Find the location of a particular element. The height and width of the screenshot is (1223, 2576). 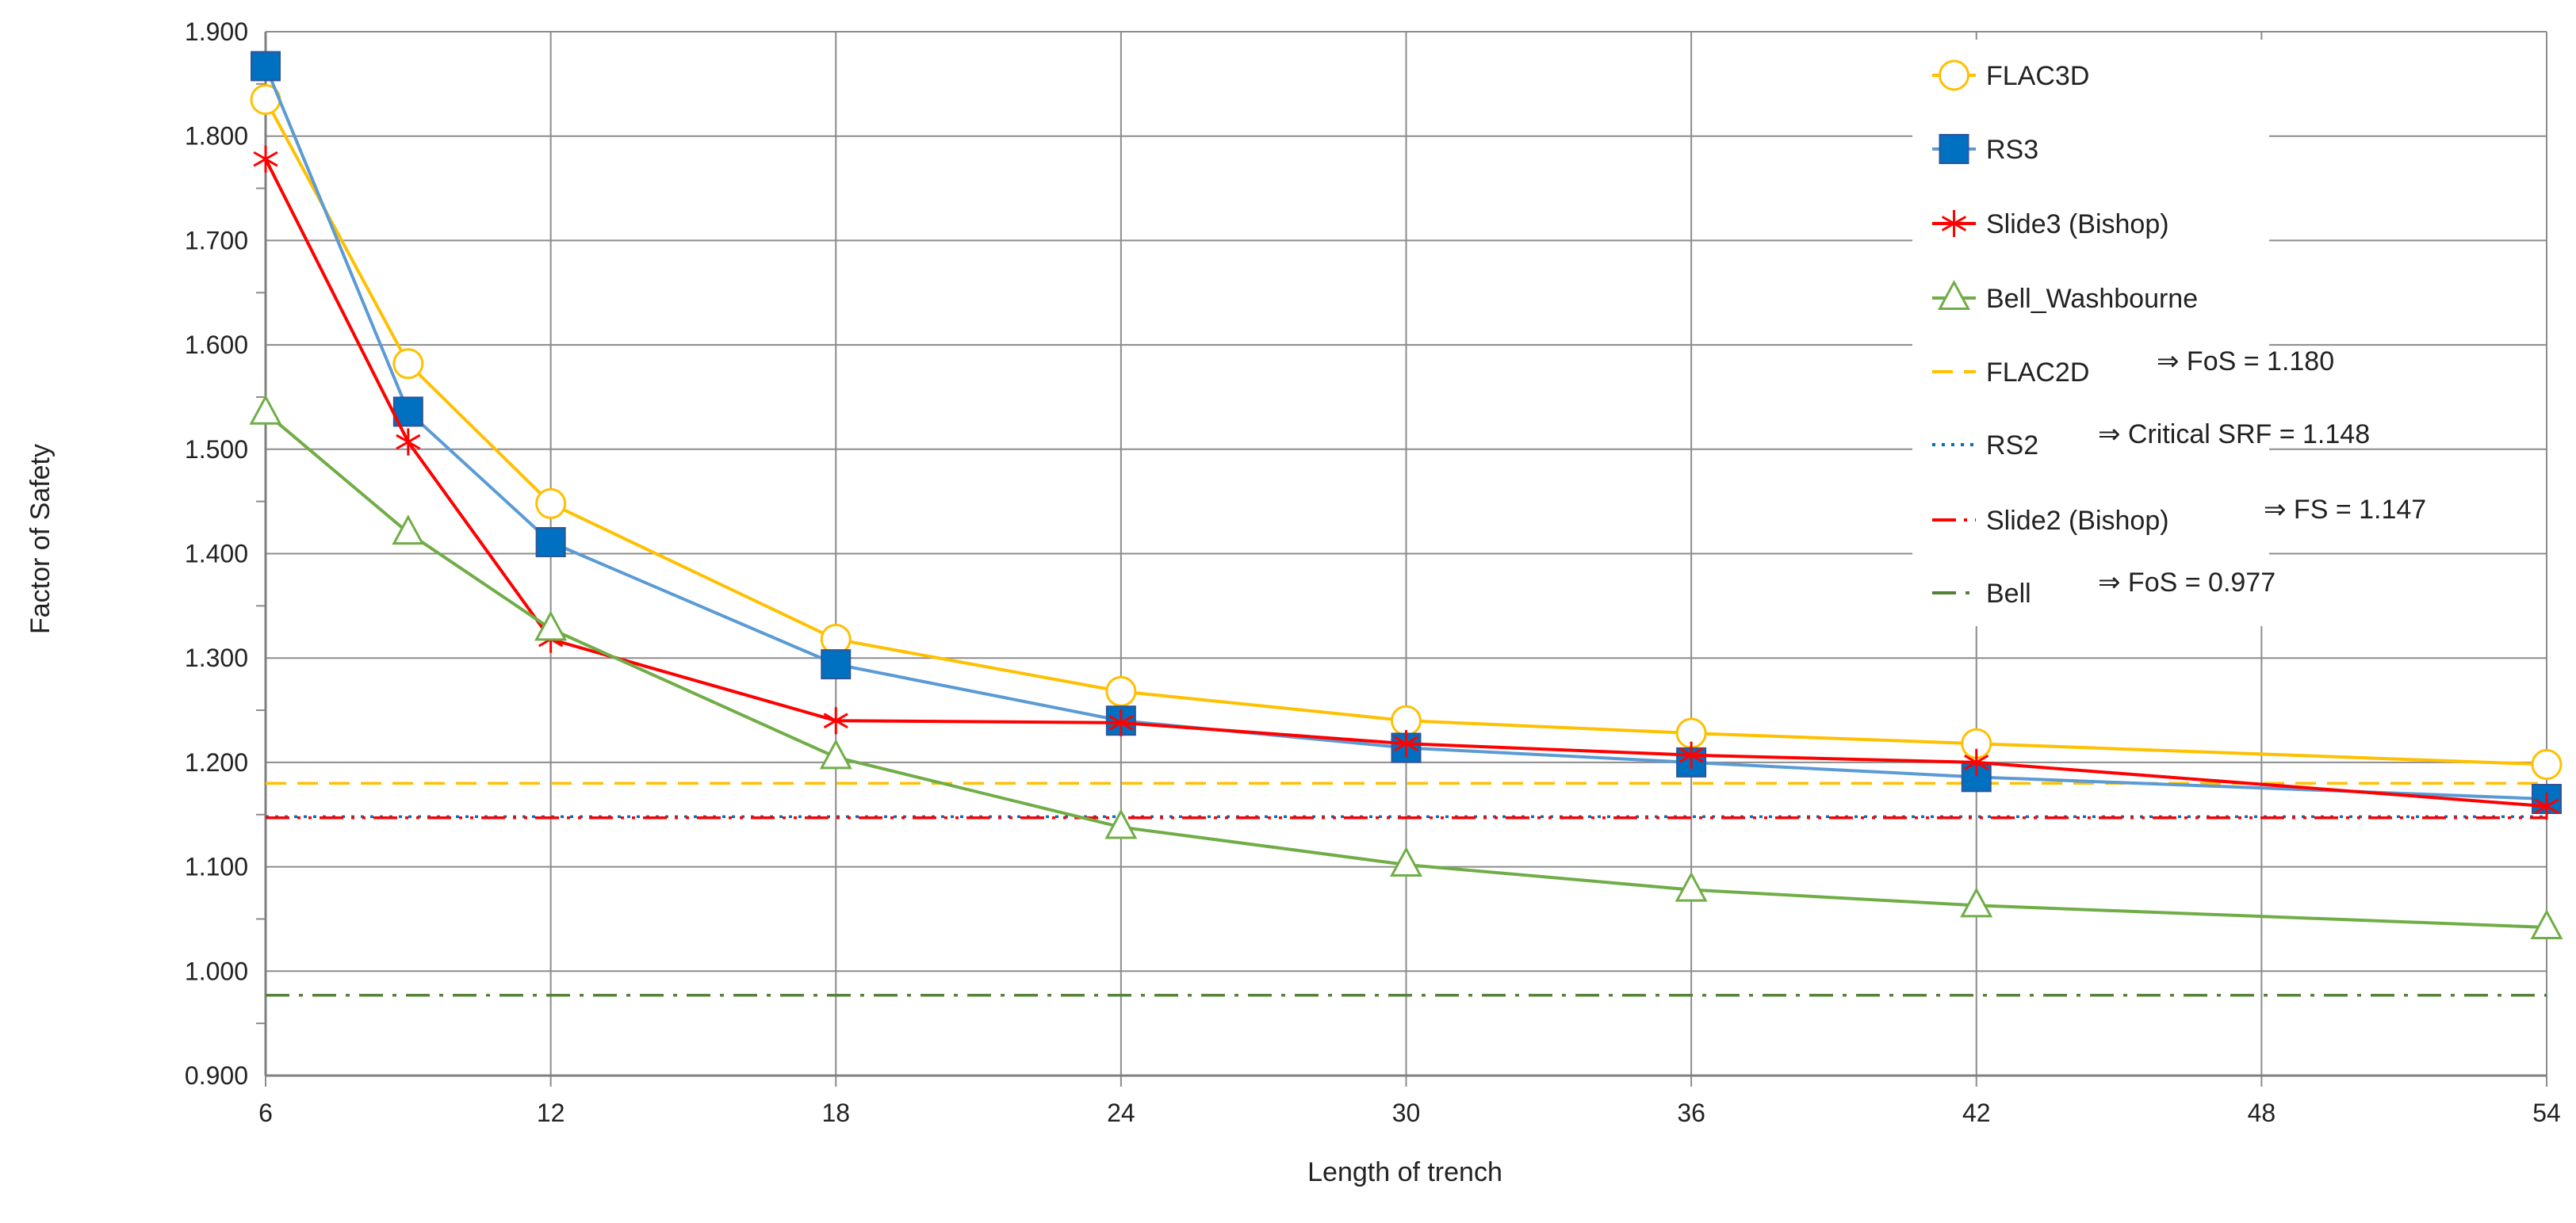

legend-annotation: ⇒ FoS = 0.977 is located at coordinates (2187, 583).